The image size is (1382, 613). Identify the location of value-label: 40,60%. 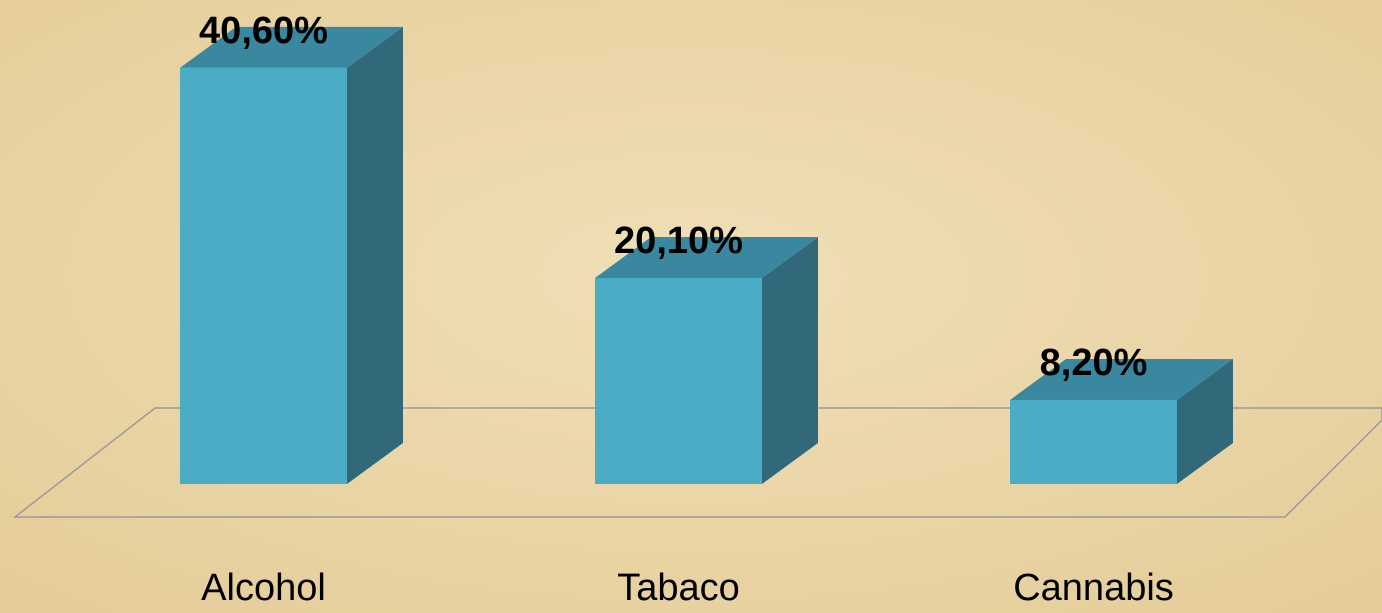
(263, 31).